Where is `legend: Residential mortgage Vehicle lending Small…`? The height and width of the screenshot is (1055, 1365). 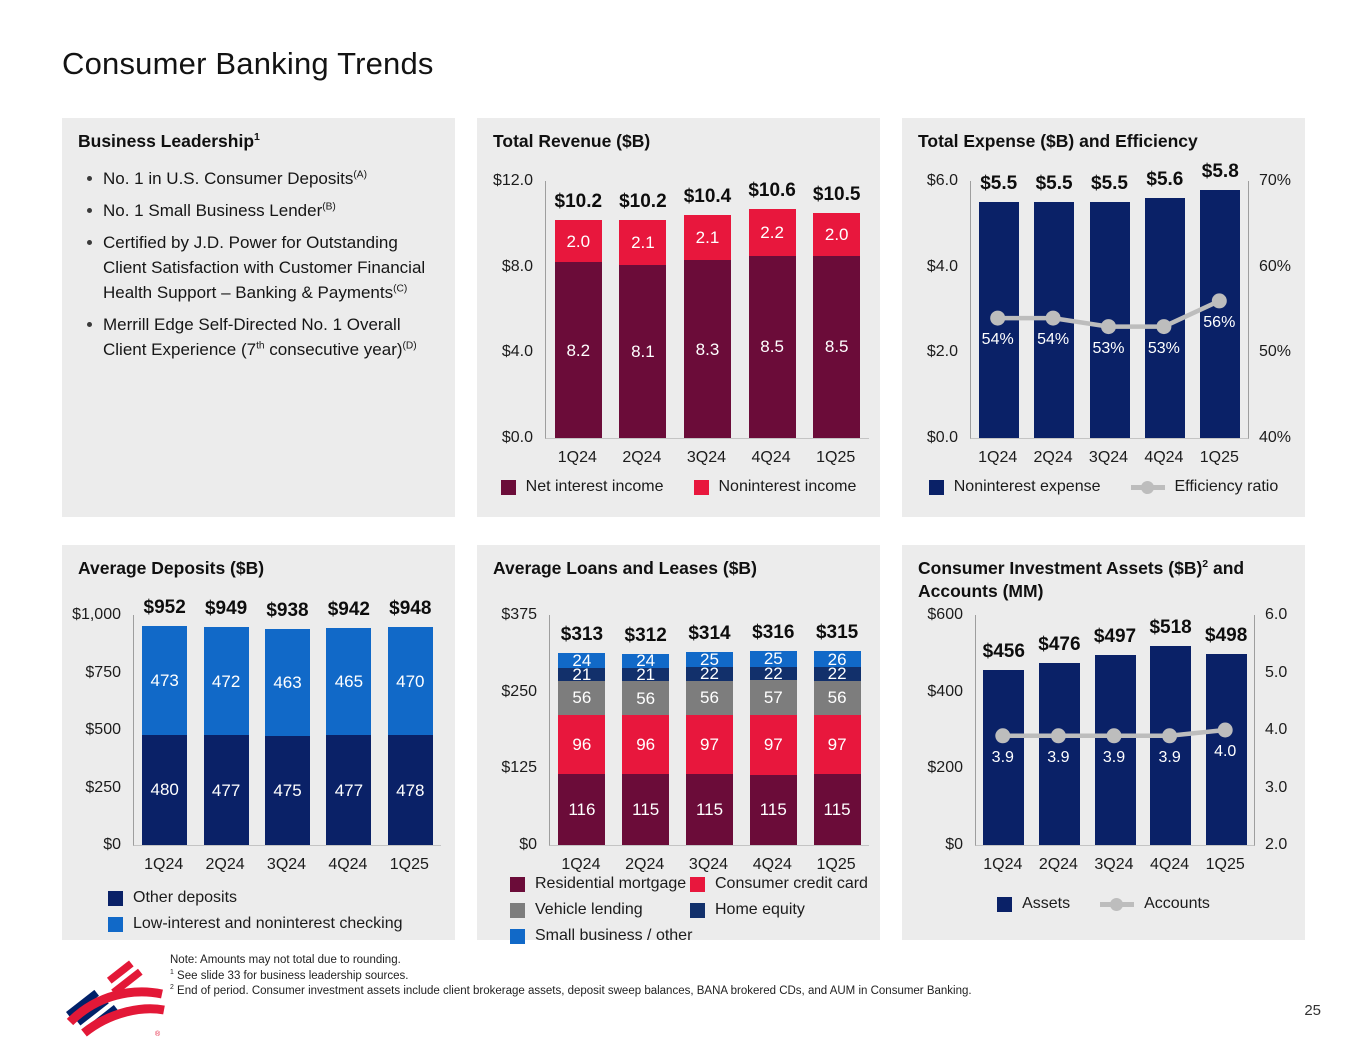
legend: Residential mortgage Vehicle lending Small… is located at coordinates (601, 910).